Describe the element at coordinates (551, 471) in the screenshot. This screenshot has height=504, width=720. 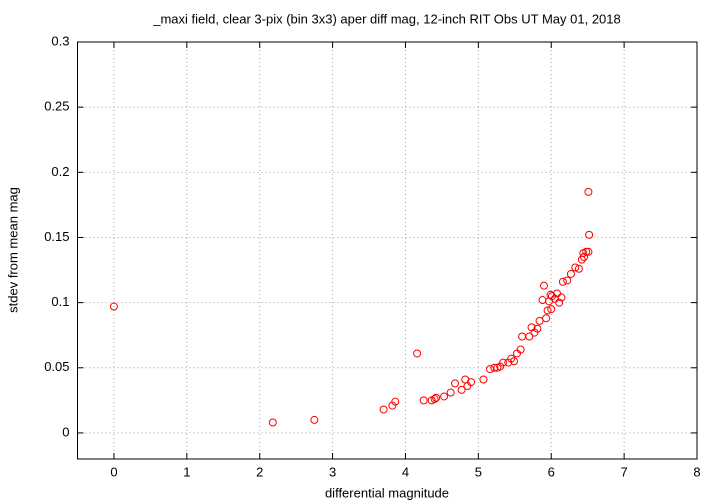
I see `x-tick-label: 6` at that location.